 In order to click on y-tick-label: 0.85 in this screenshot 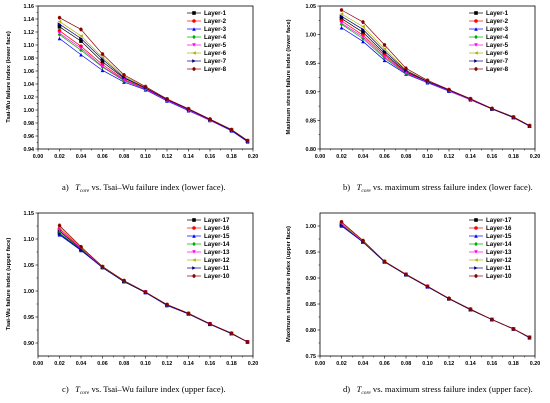, I will do `click(311, 121)`.